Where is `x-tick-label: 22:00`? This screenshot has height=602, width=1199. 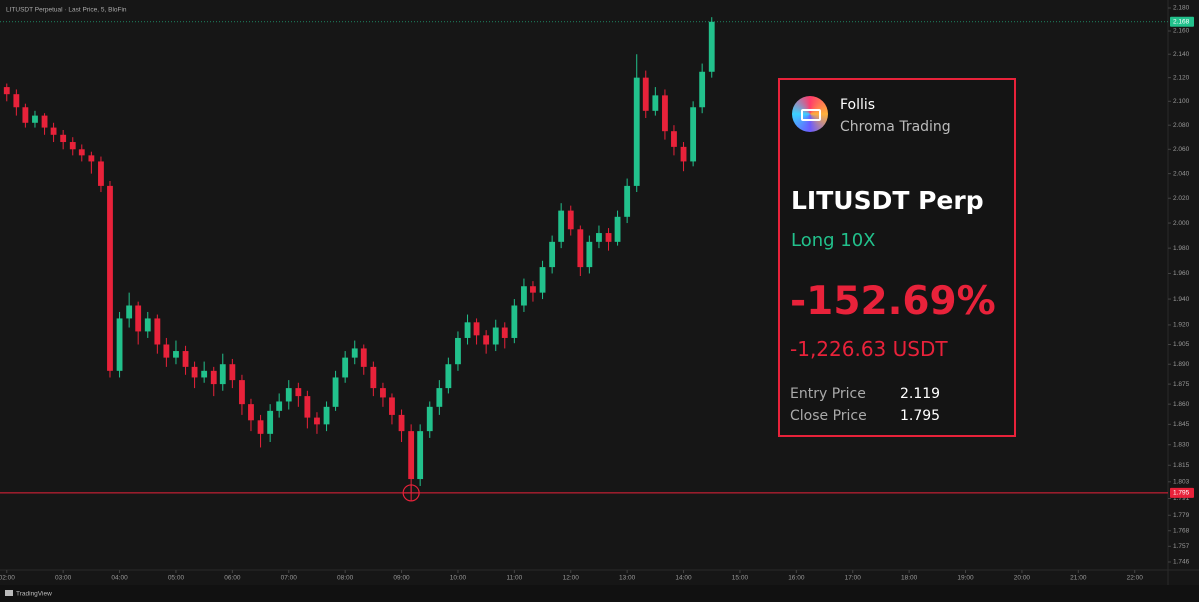 x-tick-label: 22:00 is located at coordinates (1135, 578).